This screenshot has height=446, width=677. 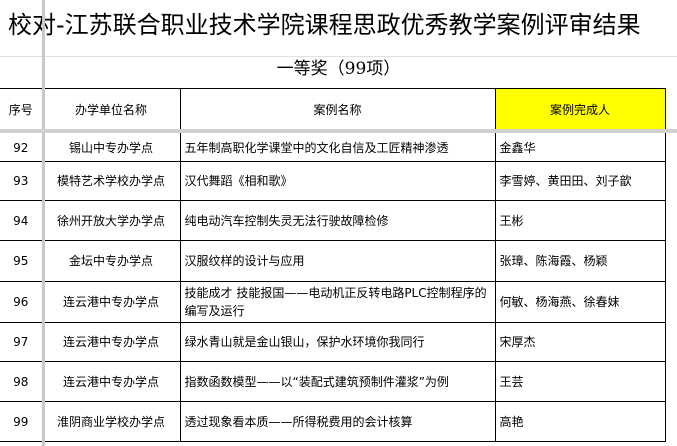 What do you see at coordinates (580, 421) in the screenshot?
I see `row-people: 高艳` at bounding box center [580, 421].